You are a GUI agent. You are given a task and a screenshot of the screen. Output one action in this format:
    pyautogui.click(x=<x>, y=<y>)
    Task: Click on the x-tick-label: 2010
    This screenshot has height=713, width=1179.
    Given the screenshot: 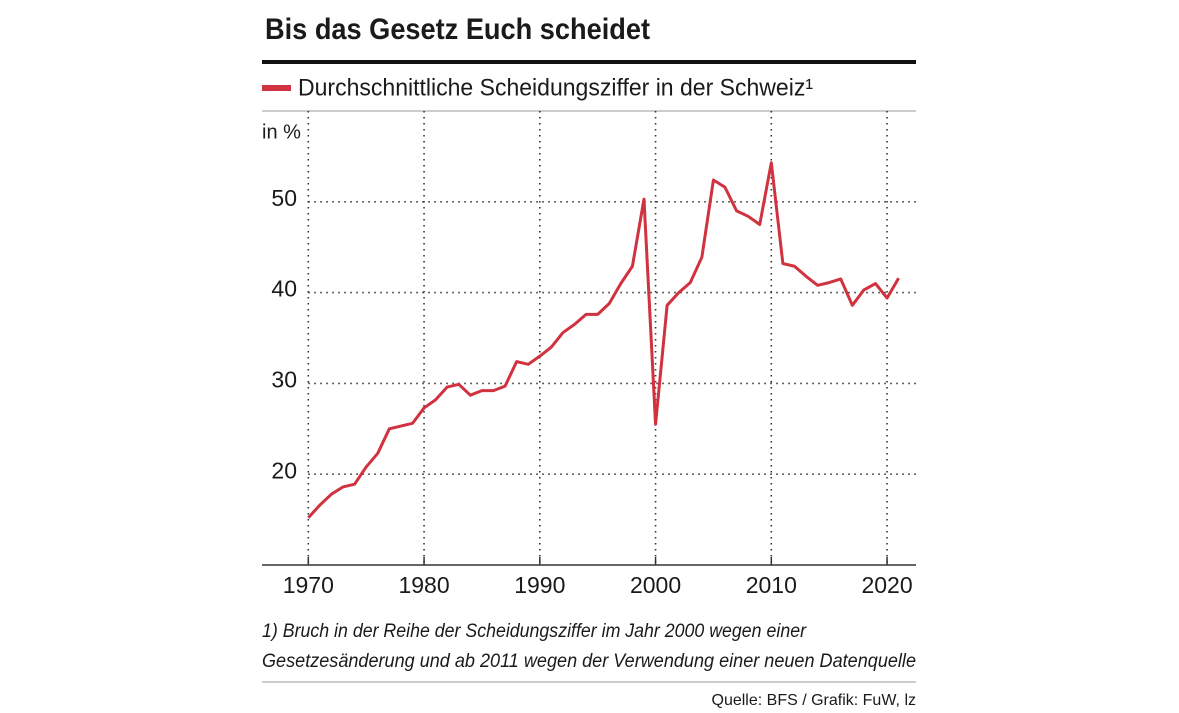 What is the action you would take?
    pyautogui.click(x=771, y=585)
    